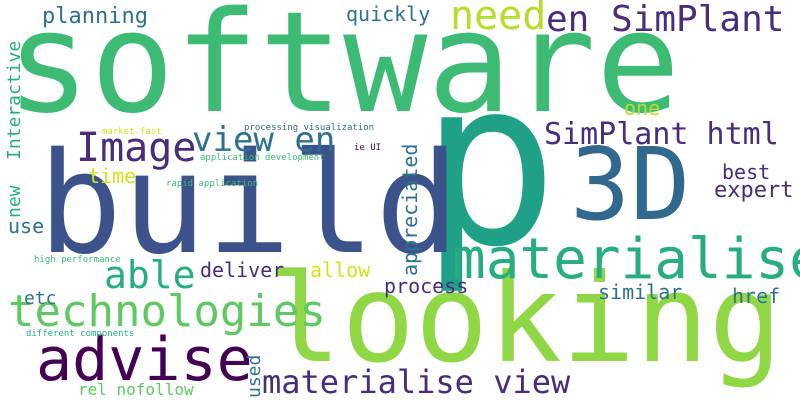 The image size is (800, 400). What do you see at coordinates (212, 184) in the screenshot?
I see `word-rapid-application: rapid application` at bounding box center [212, 184].